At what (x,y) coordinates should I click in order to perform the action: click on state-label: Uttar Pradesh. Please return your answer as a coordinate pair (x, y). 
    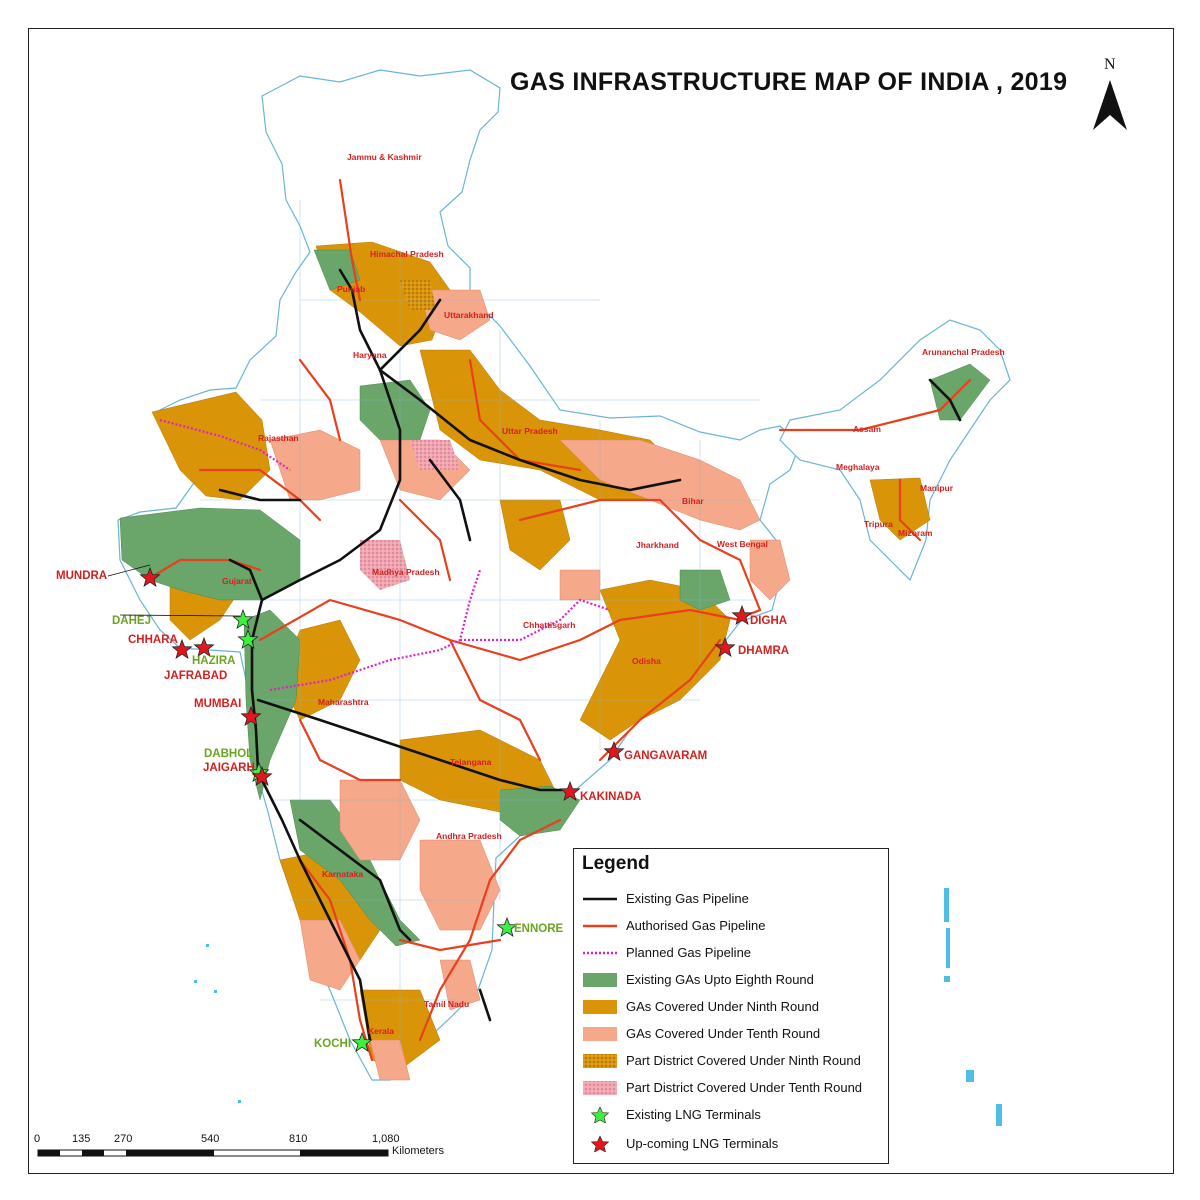
    Looking at the image, I should click on (530, 431).